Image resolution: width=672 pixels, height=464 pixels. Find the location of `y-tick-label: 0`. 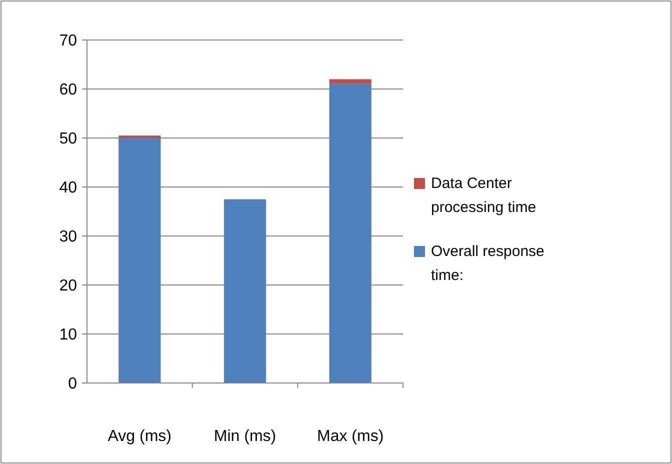

y-tick-label: 0 is located at coordinates (73, 384).